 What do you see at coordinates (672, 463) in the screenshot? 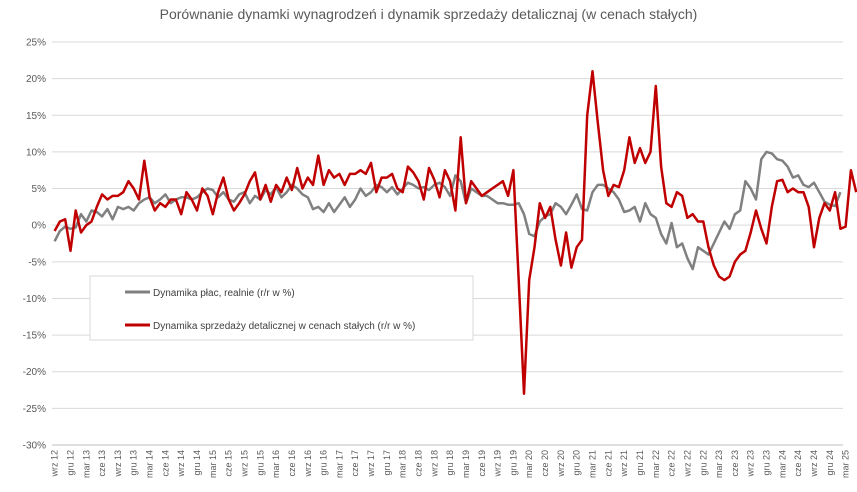
I see `x-tick-label: cze 22` at bounding box center [672, 463].